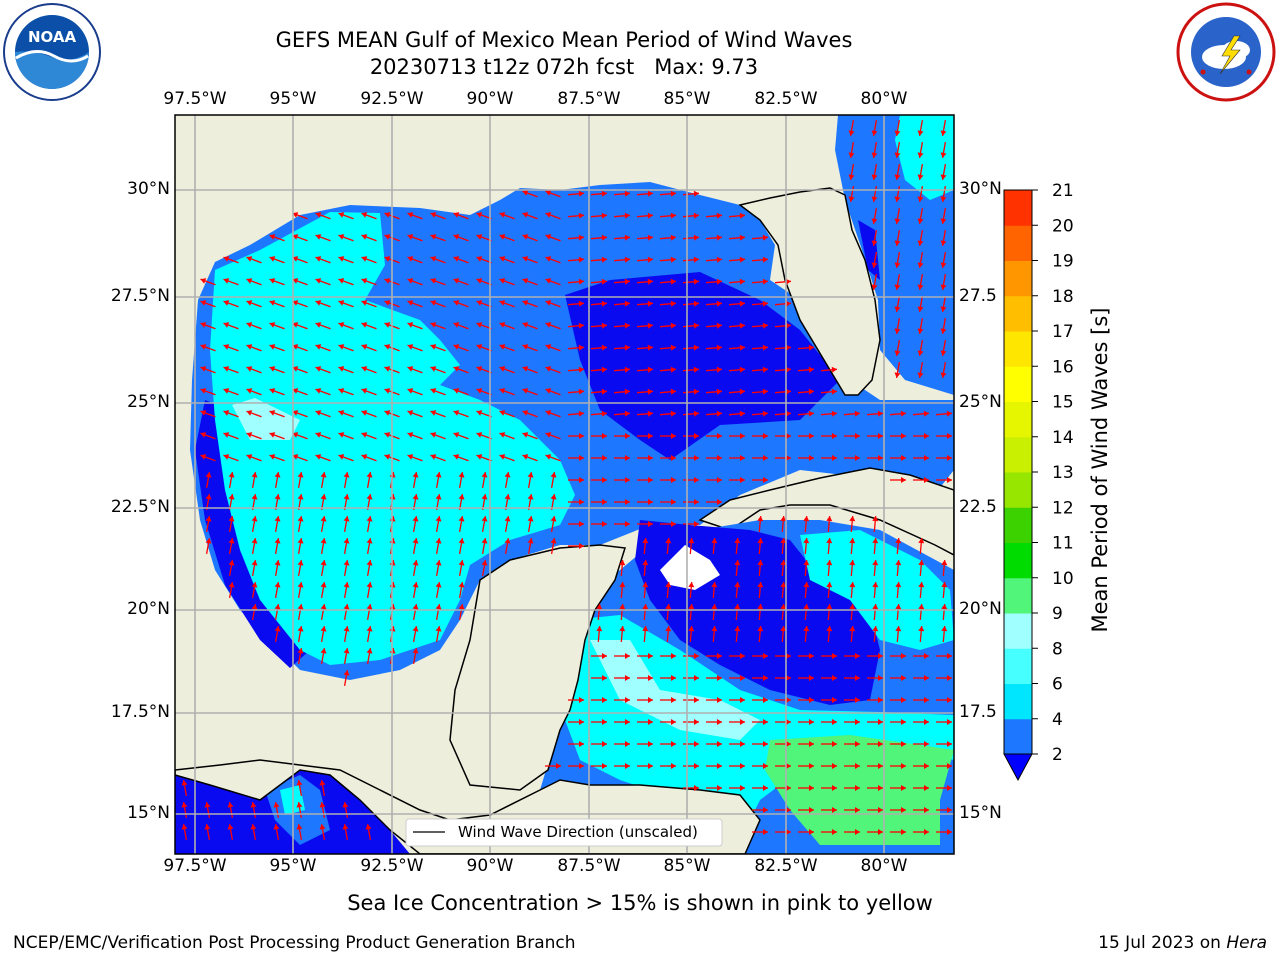 The image size is (1280, 960). I want to click on lon-tick-label-bottom: 92.5°W, so click(392, 866).